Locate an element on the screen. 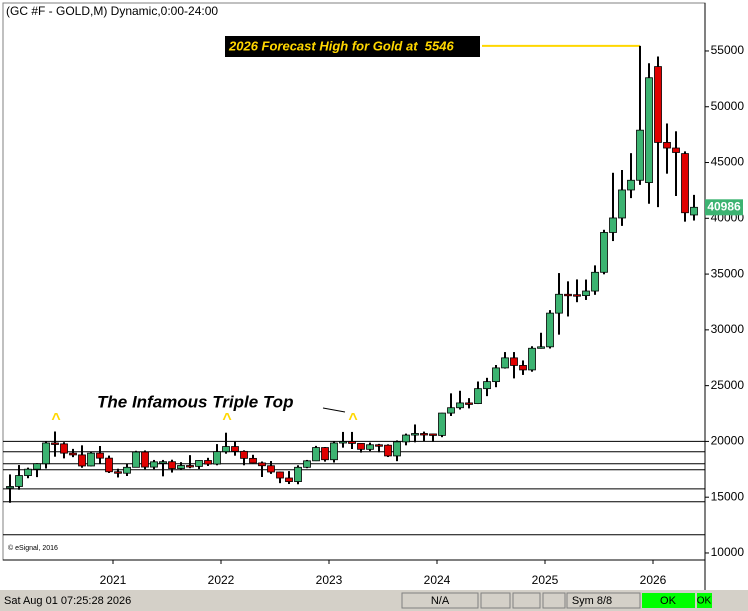 This screenshot has height=611, width=748. x-tick-label: 2025 is located at coordinates (545, 580).